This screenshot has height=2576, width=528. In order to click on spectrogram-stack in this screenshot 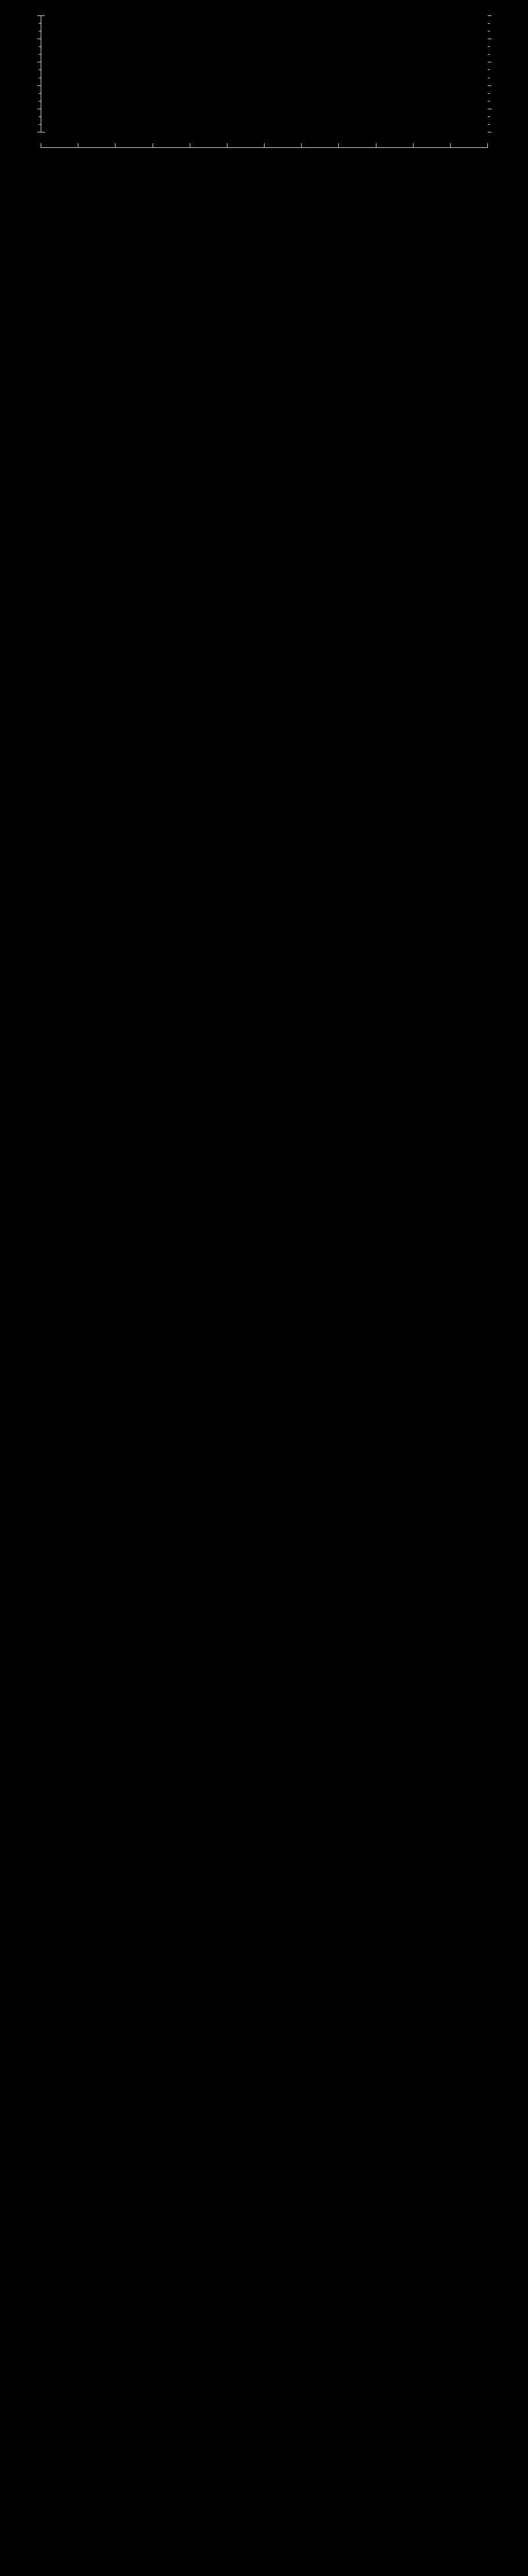, I will do `click(264, 89)`.